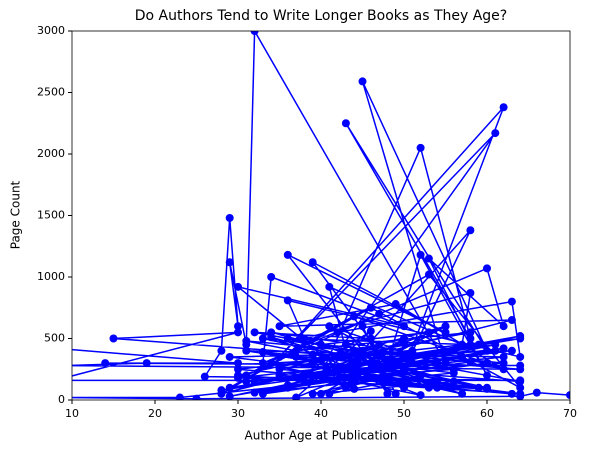  What do you see at coordinates (155, 413) in the screenshot?
I see `x-tick-label: 20` at bounding box center [155, 413].